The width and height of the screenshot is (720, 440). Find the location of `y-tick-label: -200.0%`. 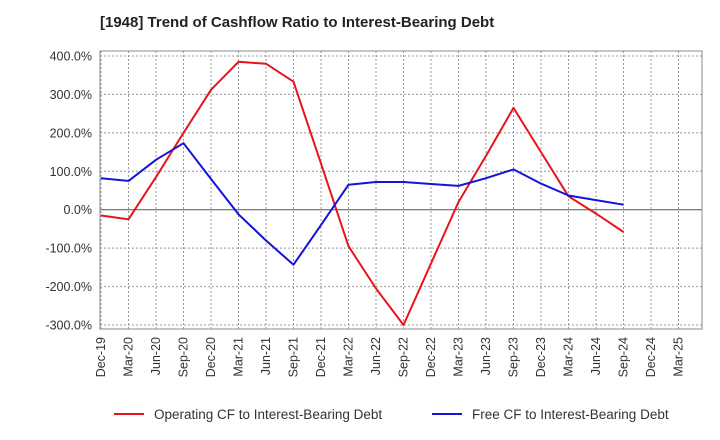

y-tick-label: -200.0% is located at coordinates (68, 287).